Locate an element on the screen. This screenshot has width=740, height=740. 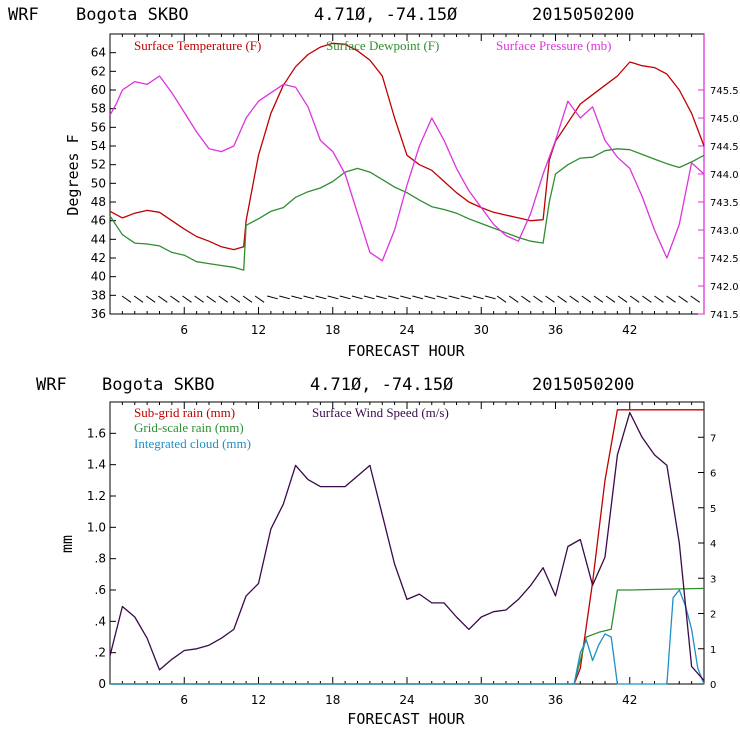
right-tick-label: 5 is located at coordinates (713, 509).